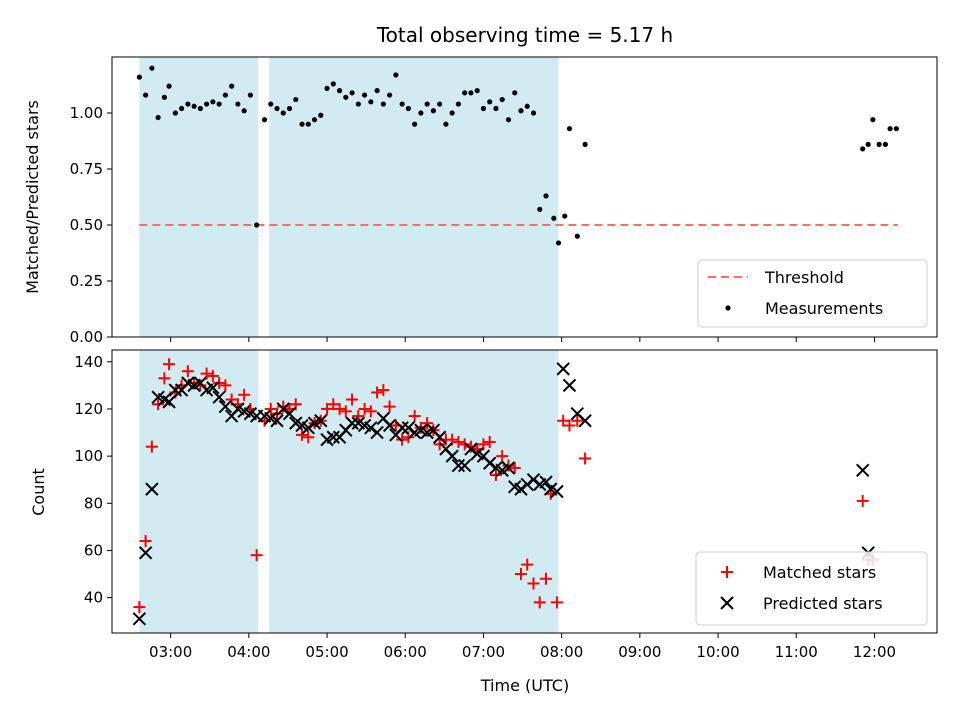  What do you see at coordinates (88, 456) in the screenshot?
I see `y-tick-label: 100` at bounding box center [88, 456].